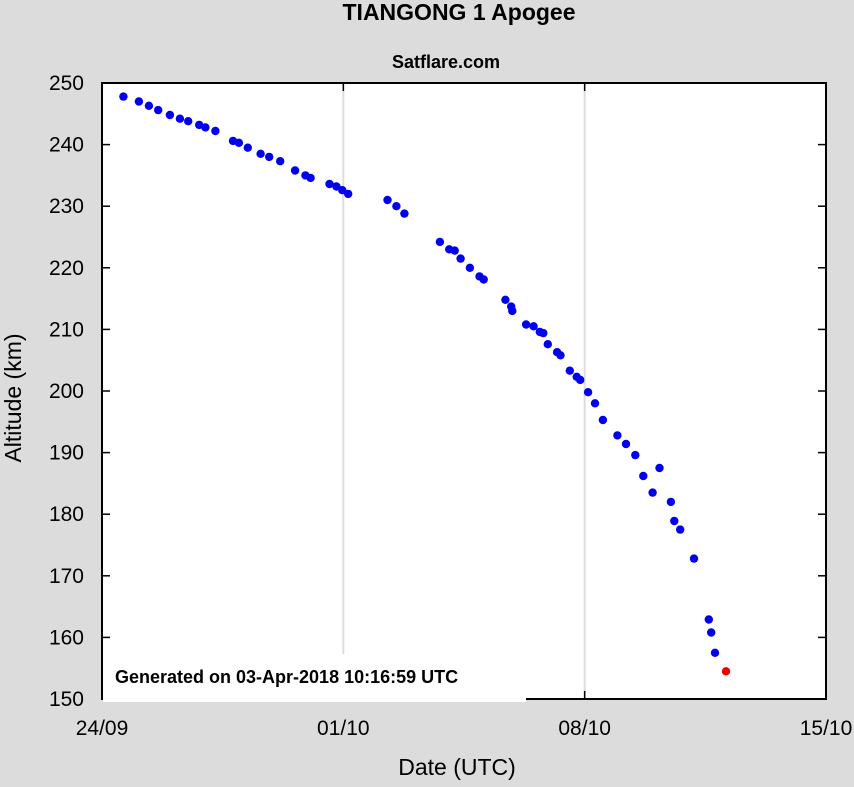  I want to click on x-tick-label: 24/09, so click(102, 728).